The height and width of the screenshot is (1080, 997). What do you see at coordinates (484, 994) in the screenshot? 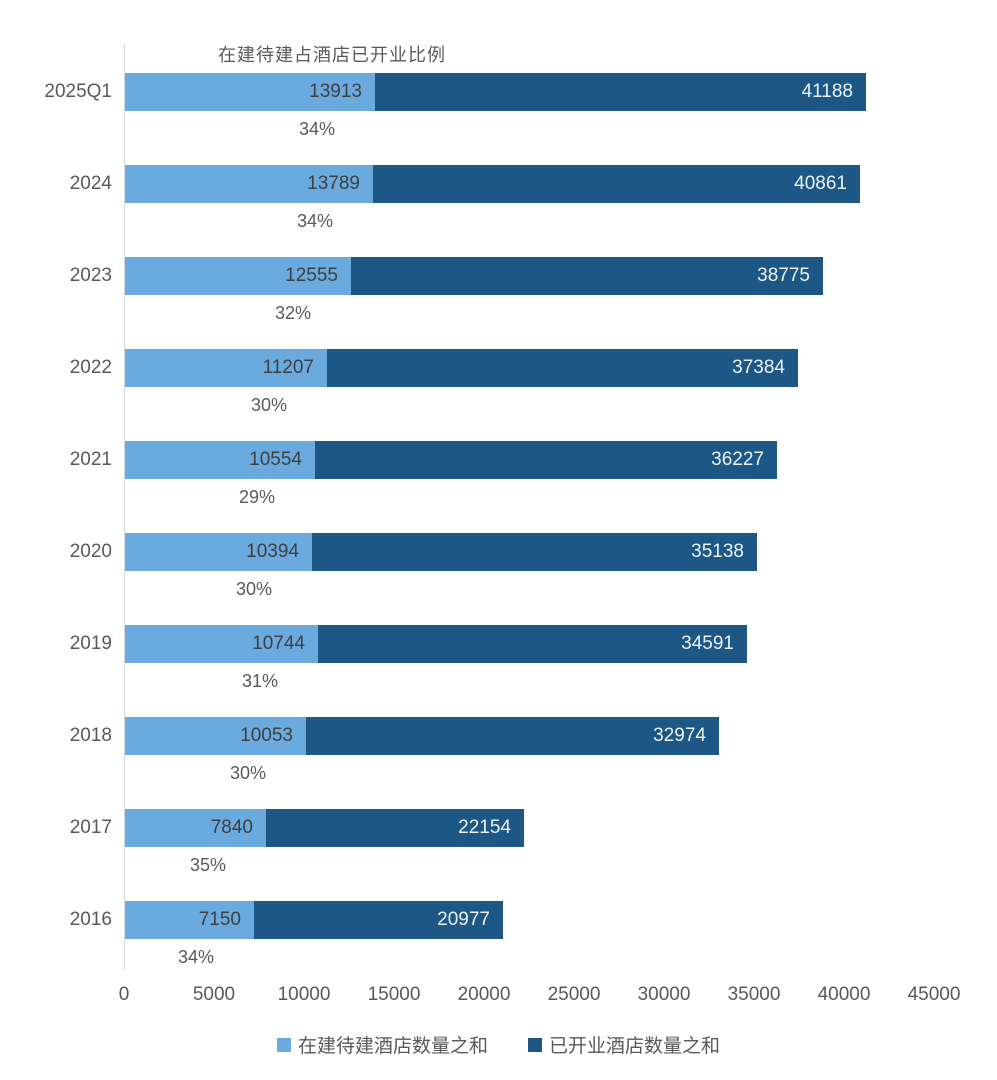
I see `x-axis-tick-label: 20000` at bounding box center [484, 994].